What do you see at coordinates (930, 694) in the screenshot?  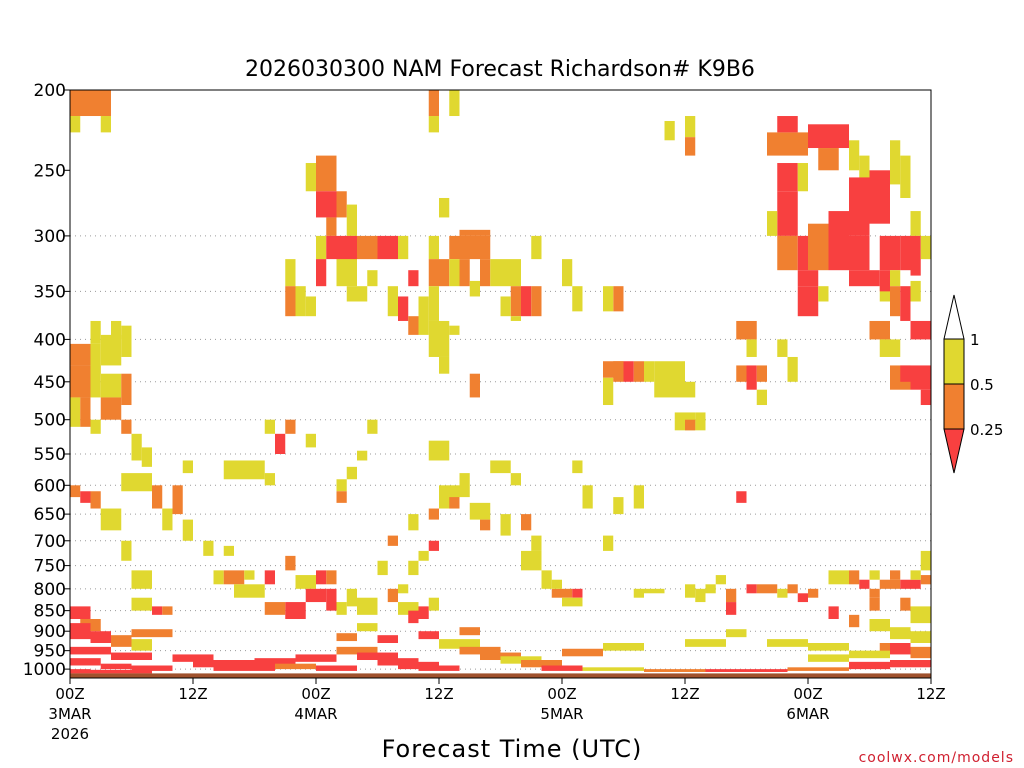 I see `x-tick-label: 12Z` at bounding box center [930, 694].